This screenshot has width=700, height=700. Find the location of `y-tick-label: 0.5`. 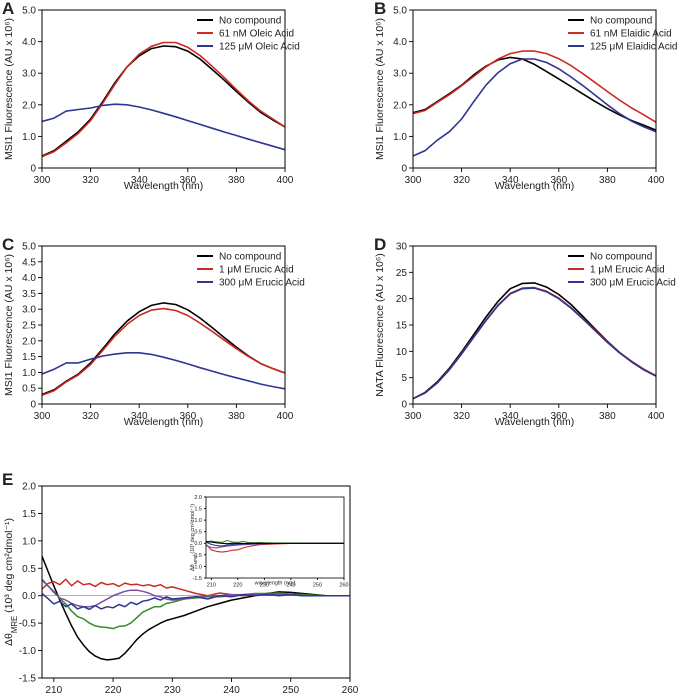

y-tick-label: 0.5 is located at coordinates (29, 389).